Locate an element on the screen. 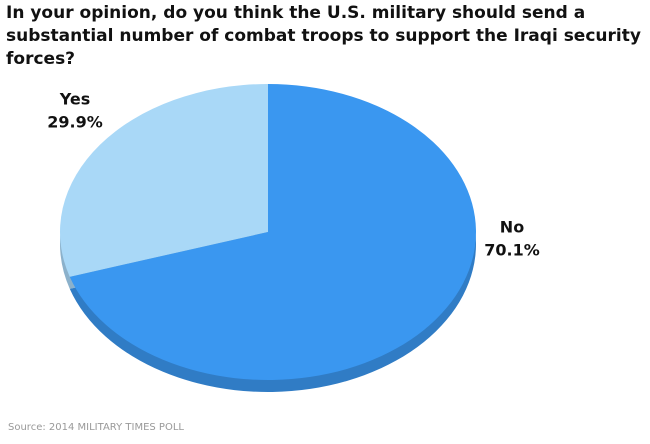 The height and width of the screenshot is (444, 650). slice-label: No is located at coordinates (512, 227).